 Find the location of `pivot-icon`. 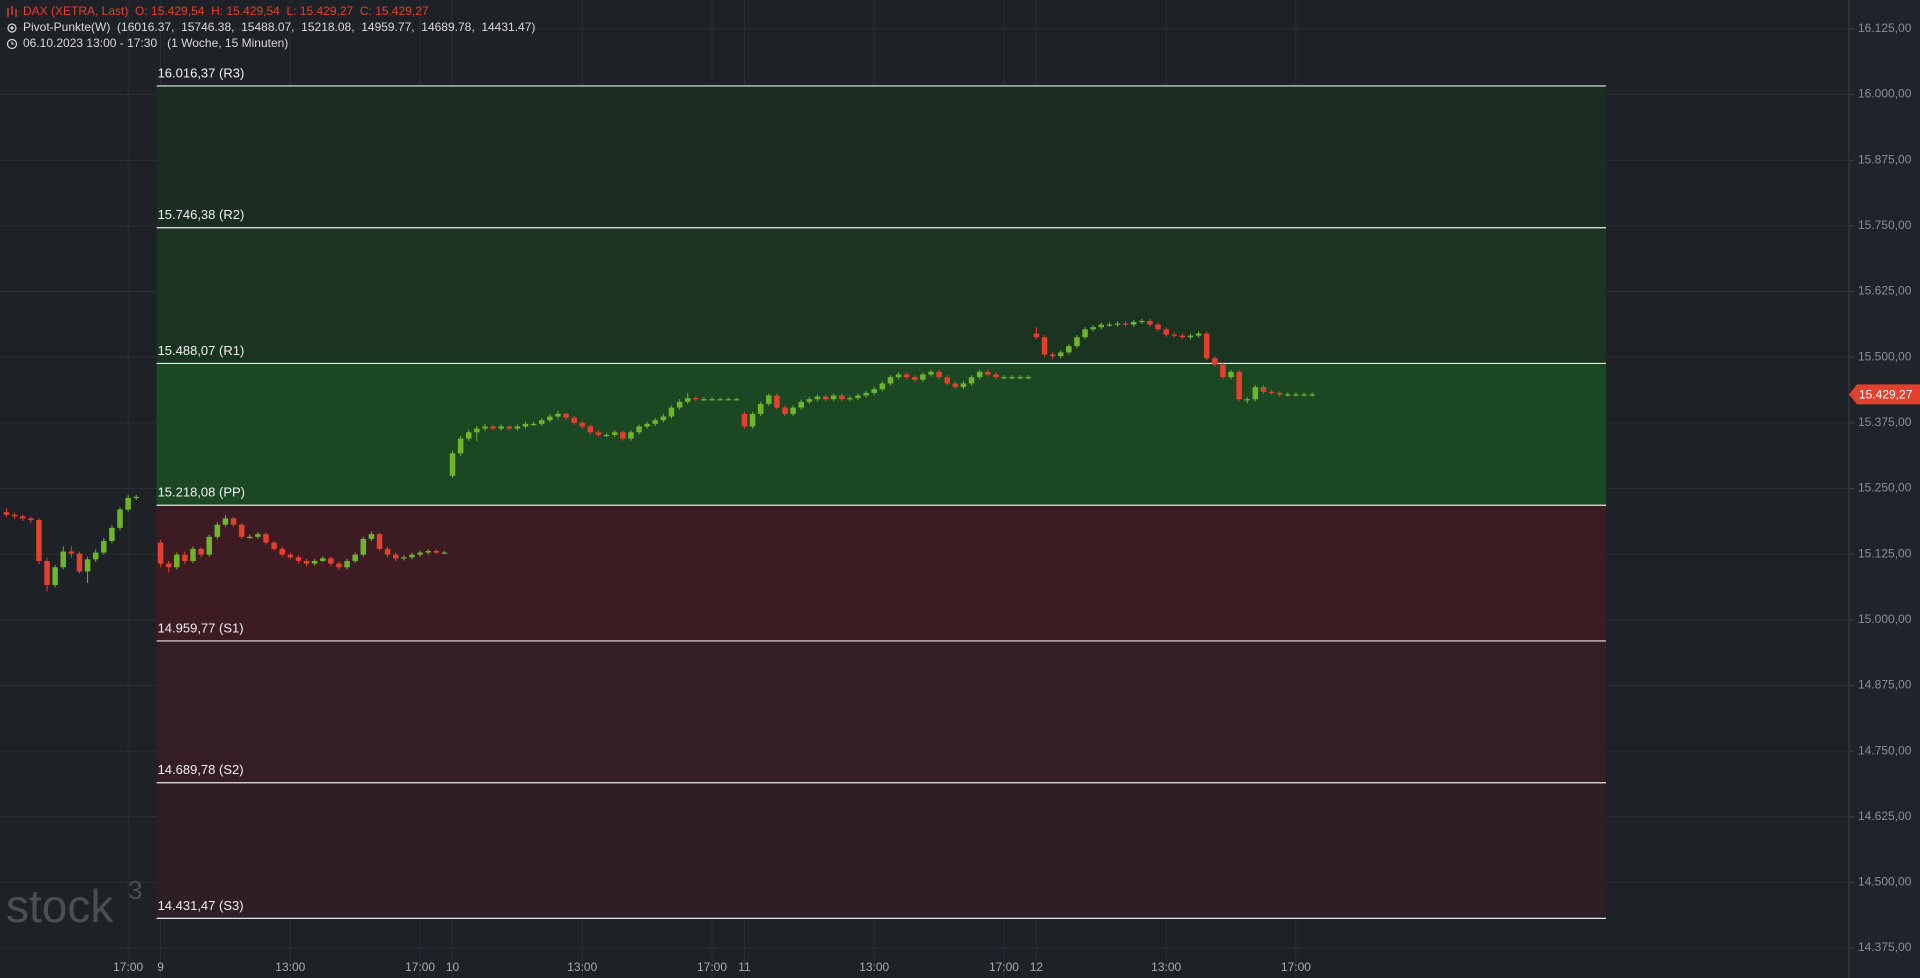

pivot-icon is located at coordinates (12, 28).